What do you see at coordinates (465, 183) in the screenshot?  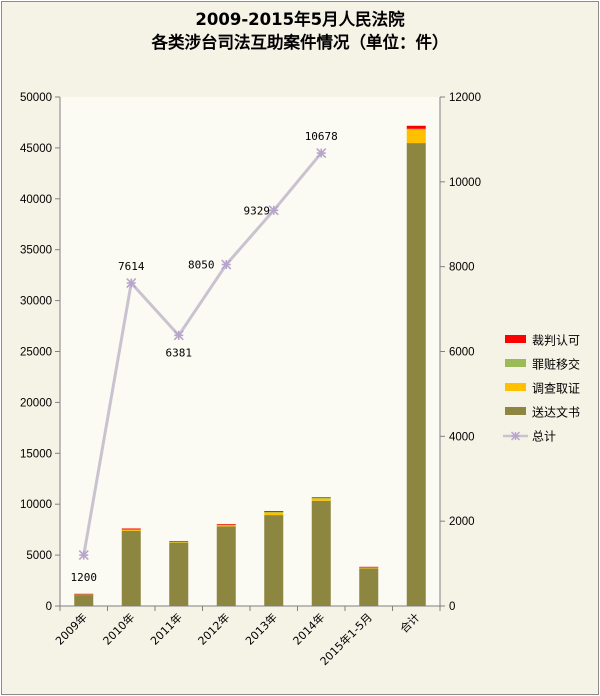 I see `right-tick-label: 10000` at bounding box center [465, 183].